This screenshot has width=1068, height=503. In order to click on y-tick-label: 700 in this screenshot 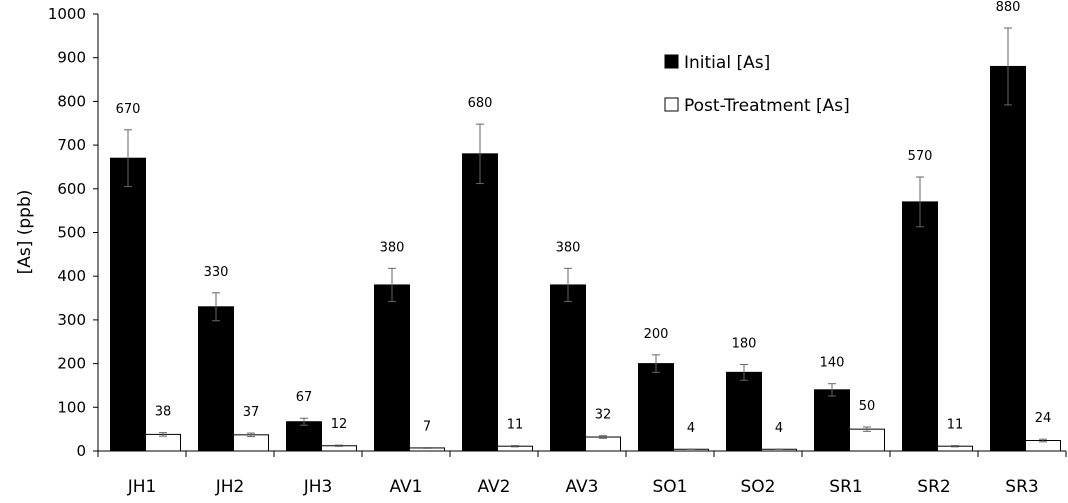, I will do `click(71, 145)`.